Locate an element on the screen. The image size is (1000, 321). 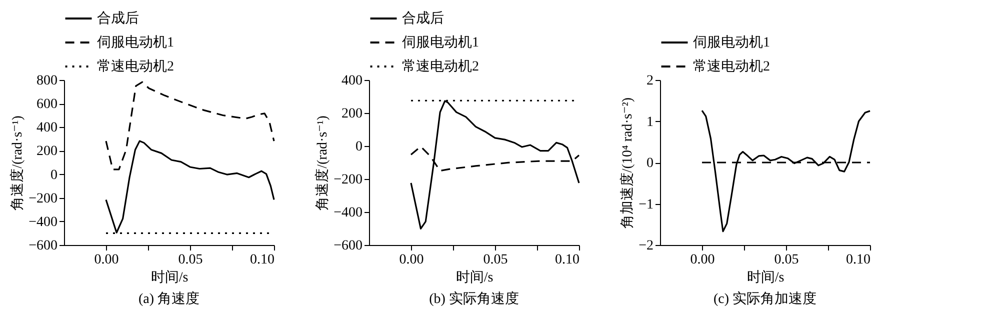
y-tick-label: 600 is located at coordinates (47, 104).